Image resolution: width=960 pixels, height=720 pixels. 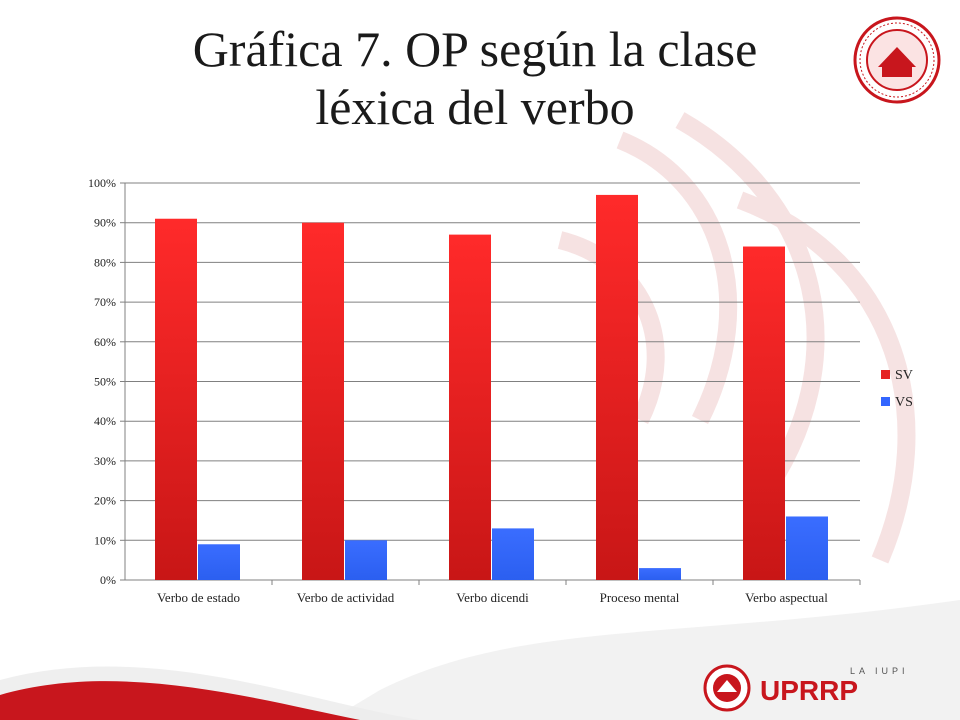 I want to click on y-tick-label: 0%, so click(x=108, y=580).